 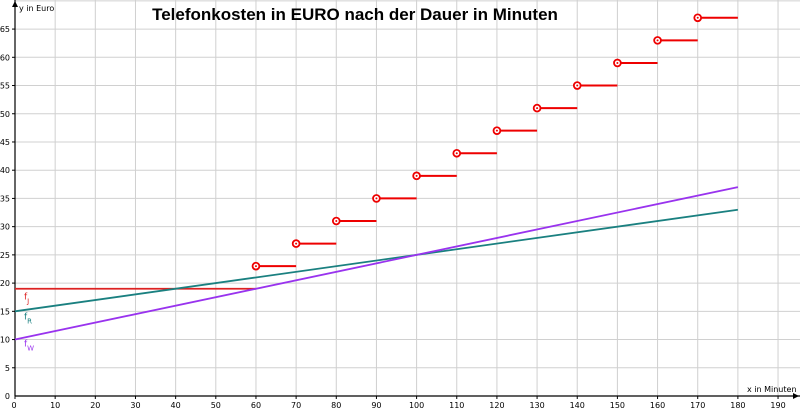 What do you see at coordinates (7, 396) in the screenshot?
I see `y-tick-label: 0` at bounding box center [7, 396].